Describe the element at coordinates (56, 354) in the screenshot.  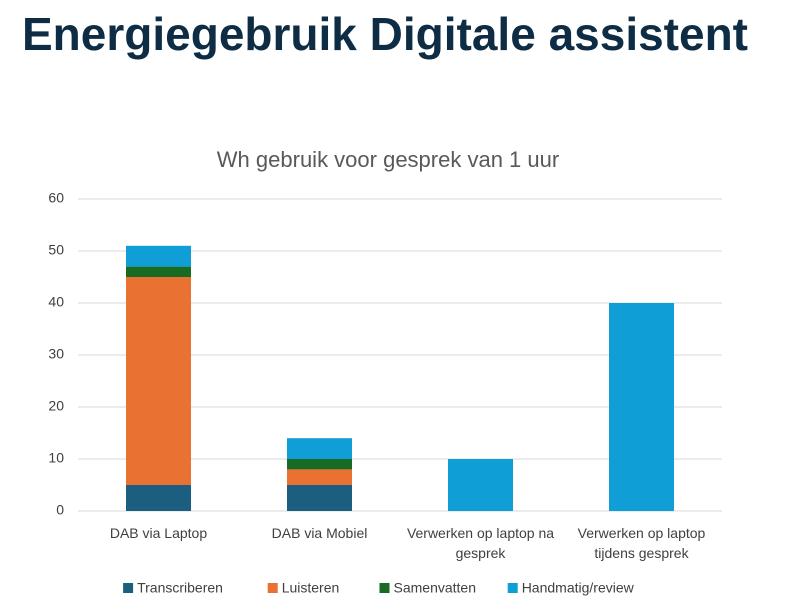
I see `y-tick-label: 30` at that location.